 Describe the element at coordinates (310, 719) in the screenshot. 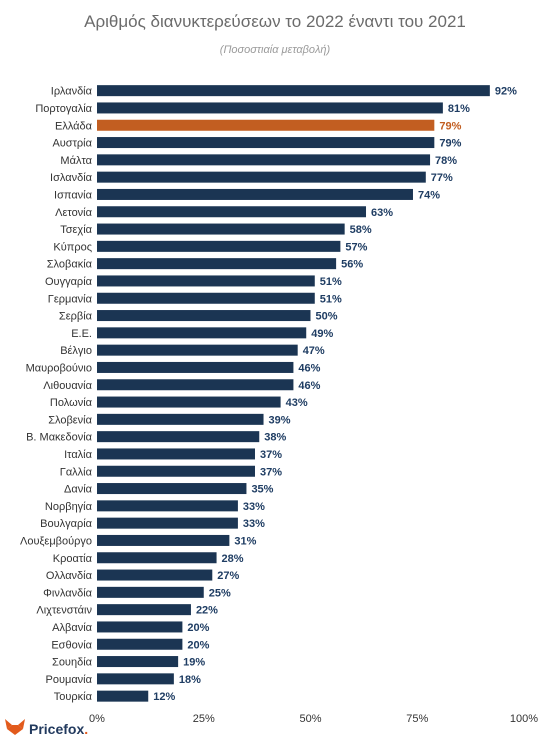

I see `x-tick-label: 50%` at that location.